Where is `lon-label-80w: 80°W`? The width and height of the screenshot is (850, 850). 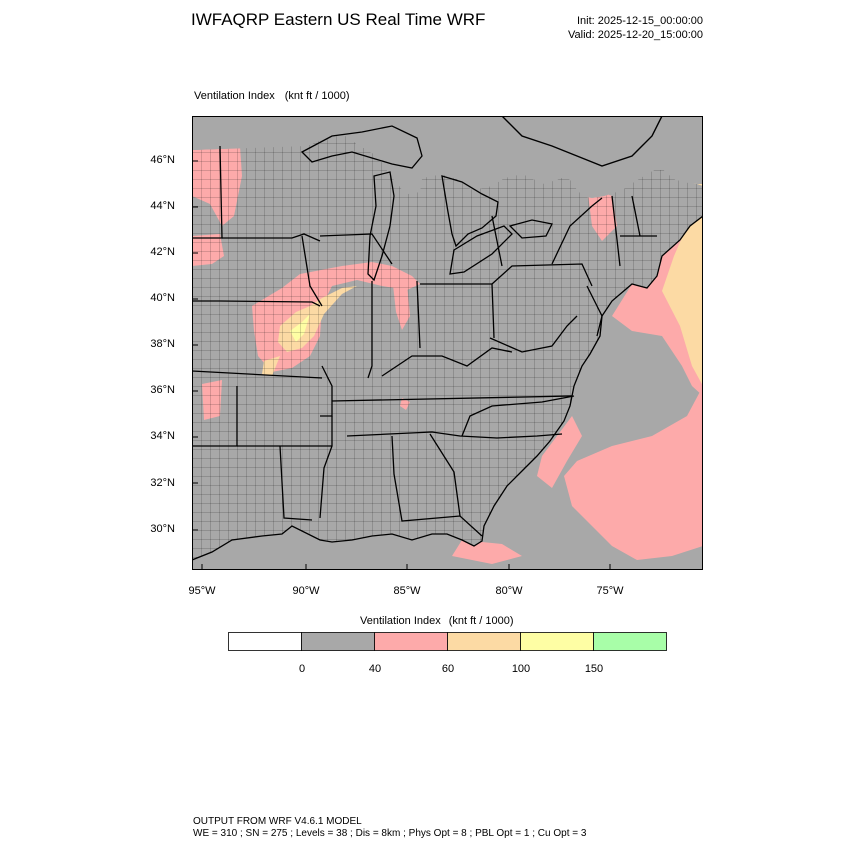 lon-label-80w: 80°W is located at coordinates (509, 591).